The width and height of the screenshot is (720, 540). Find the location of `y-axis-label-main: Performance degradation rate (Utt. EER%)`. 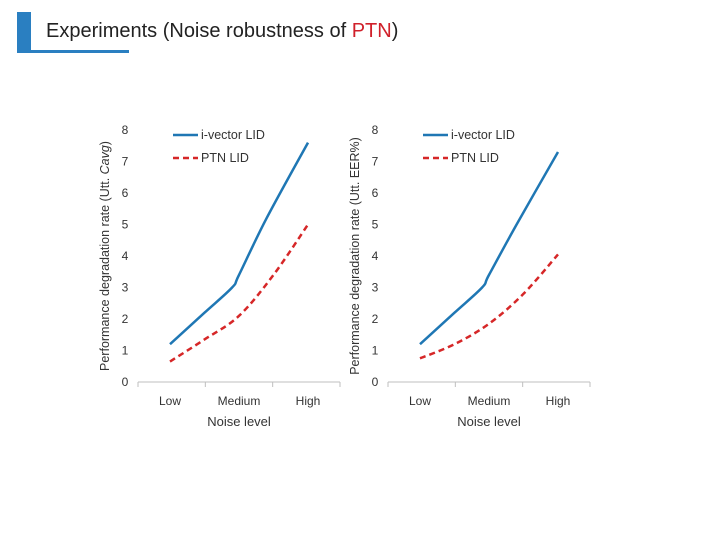

y-axis-label-main: Performance degradation rate (Utt. EER%) is located at coordinates (355, 256).